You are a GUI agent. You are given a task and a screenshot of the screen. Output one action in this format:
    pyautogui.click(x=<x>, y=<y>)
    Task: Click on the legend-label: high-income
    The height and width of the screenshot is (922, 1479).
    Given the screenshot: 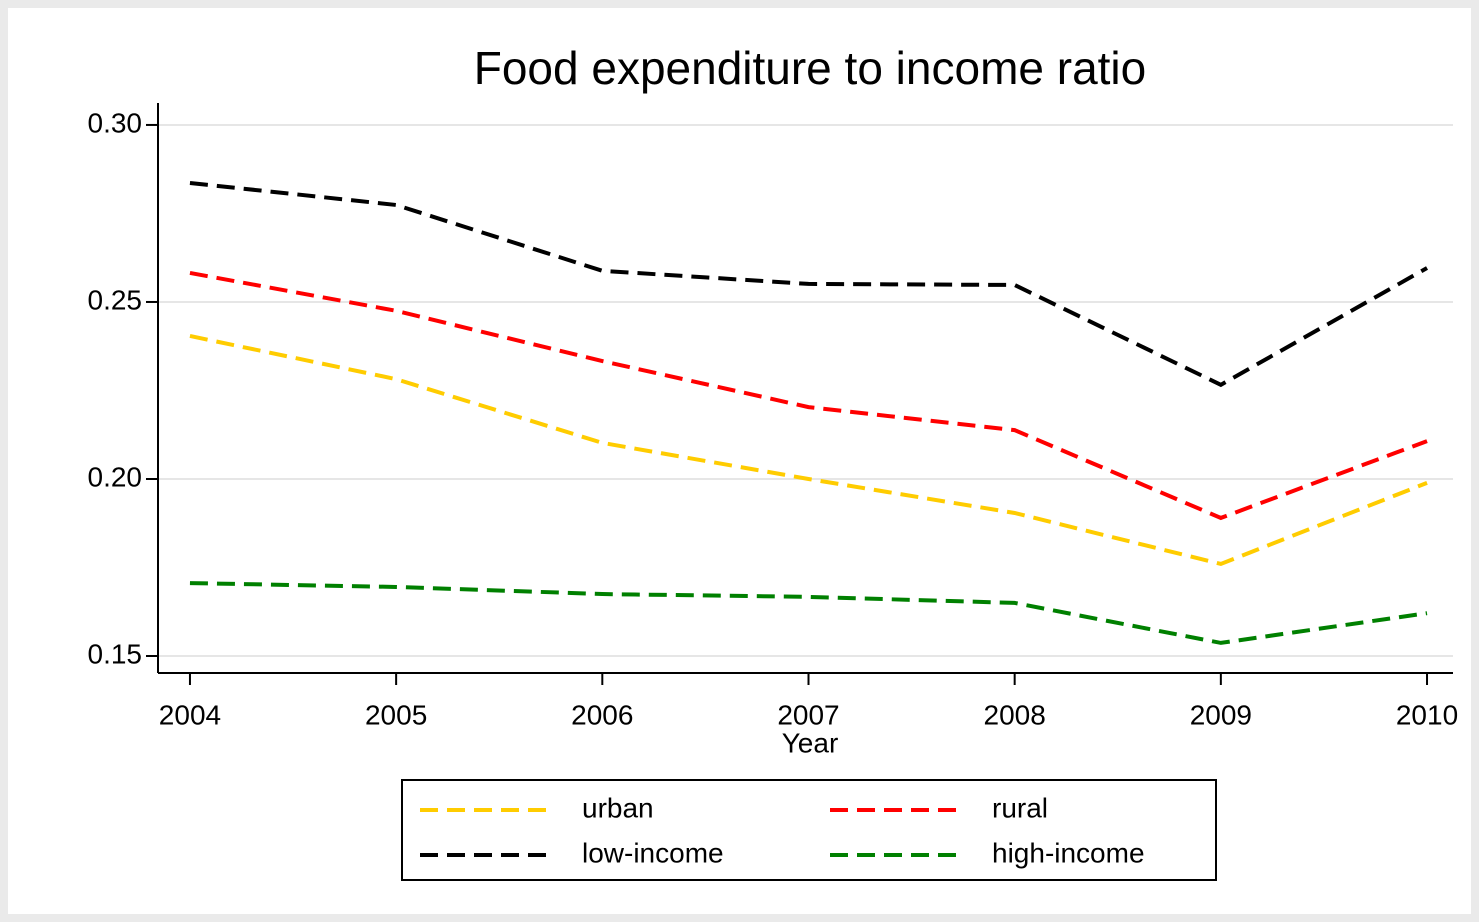 What is the action you would take?
    pyautogui.click(x=1068, y=852)
    